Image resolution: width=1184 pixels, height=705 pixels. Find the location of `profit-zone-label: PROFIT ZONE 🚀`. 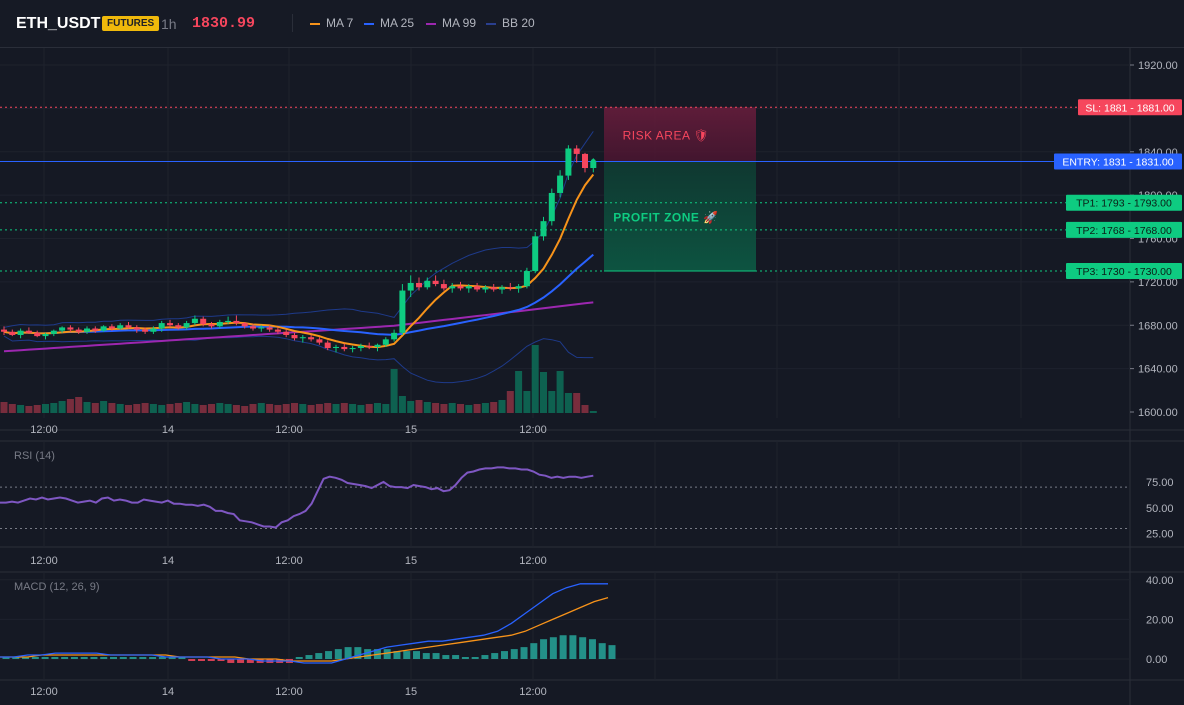

profit-zone-label: PROFIT ZONE 🚀 is located at coordinates (665, 218).